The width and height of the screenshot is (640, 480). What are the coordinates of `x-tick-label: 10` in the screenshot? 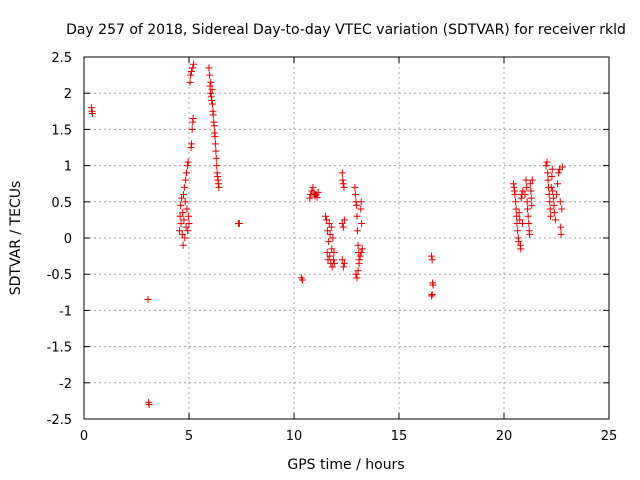 It's located at (294, 436).